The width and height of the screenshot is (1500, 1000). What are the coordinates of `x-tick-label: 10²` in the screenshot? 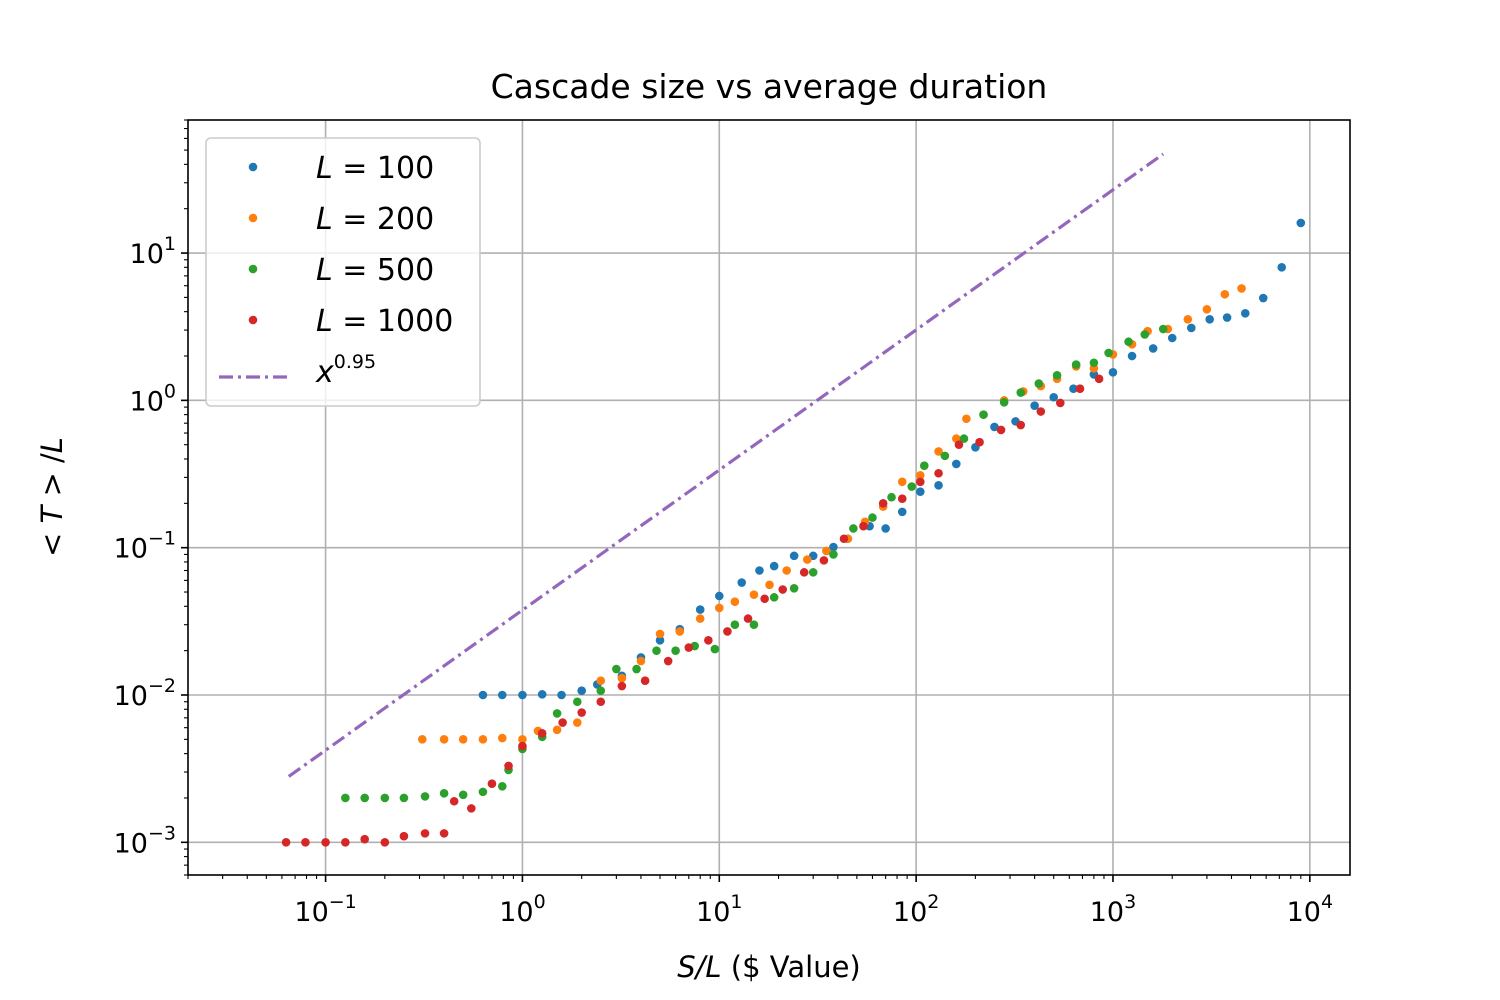 It's located at (916, 909).